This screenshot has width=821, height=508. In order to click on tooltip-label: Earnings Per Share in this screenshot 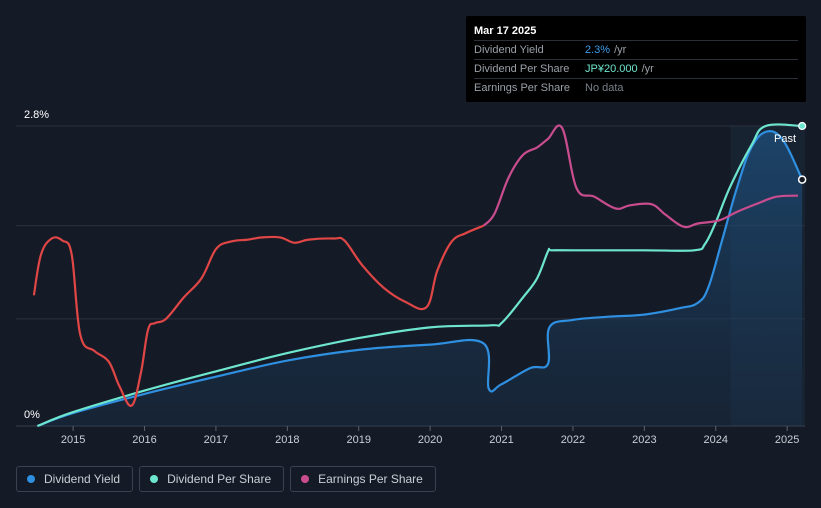, I will do `click(522, 88)`.